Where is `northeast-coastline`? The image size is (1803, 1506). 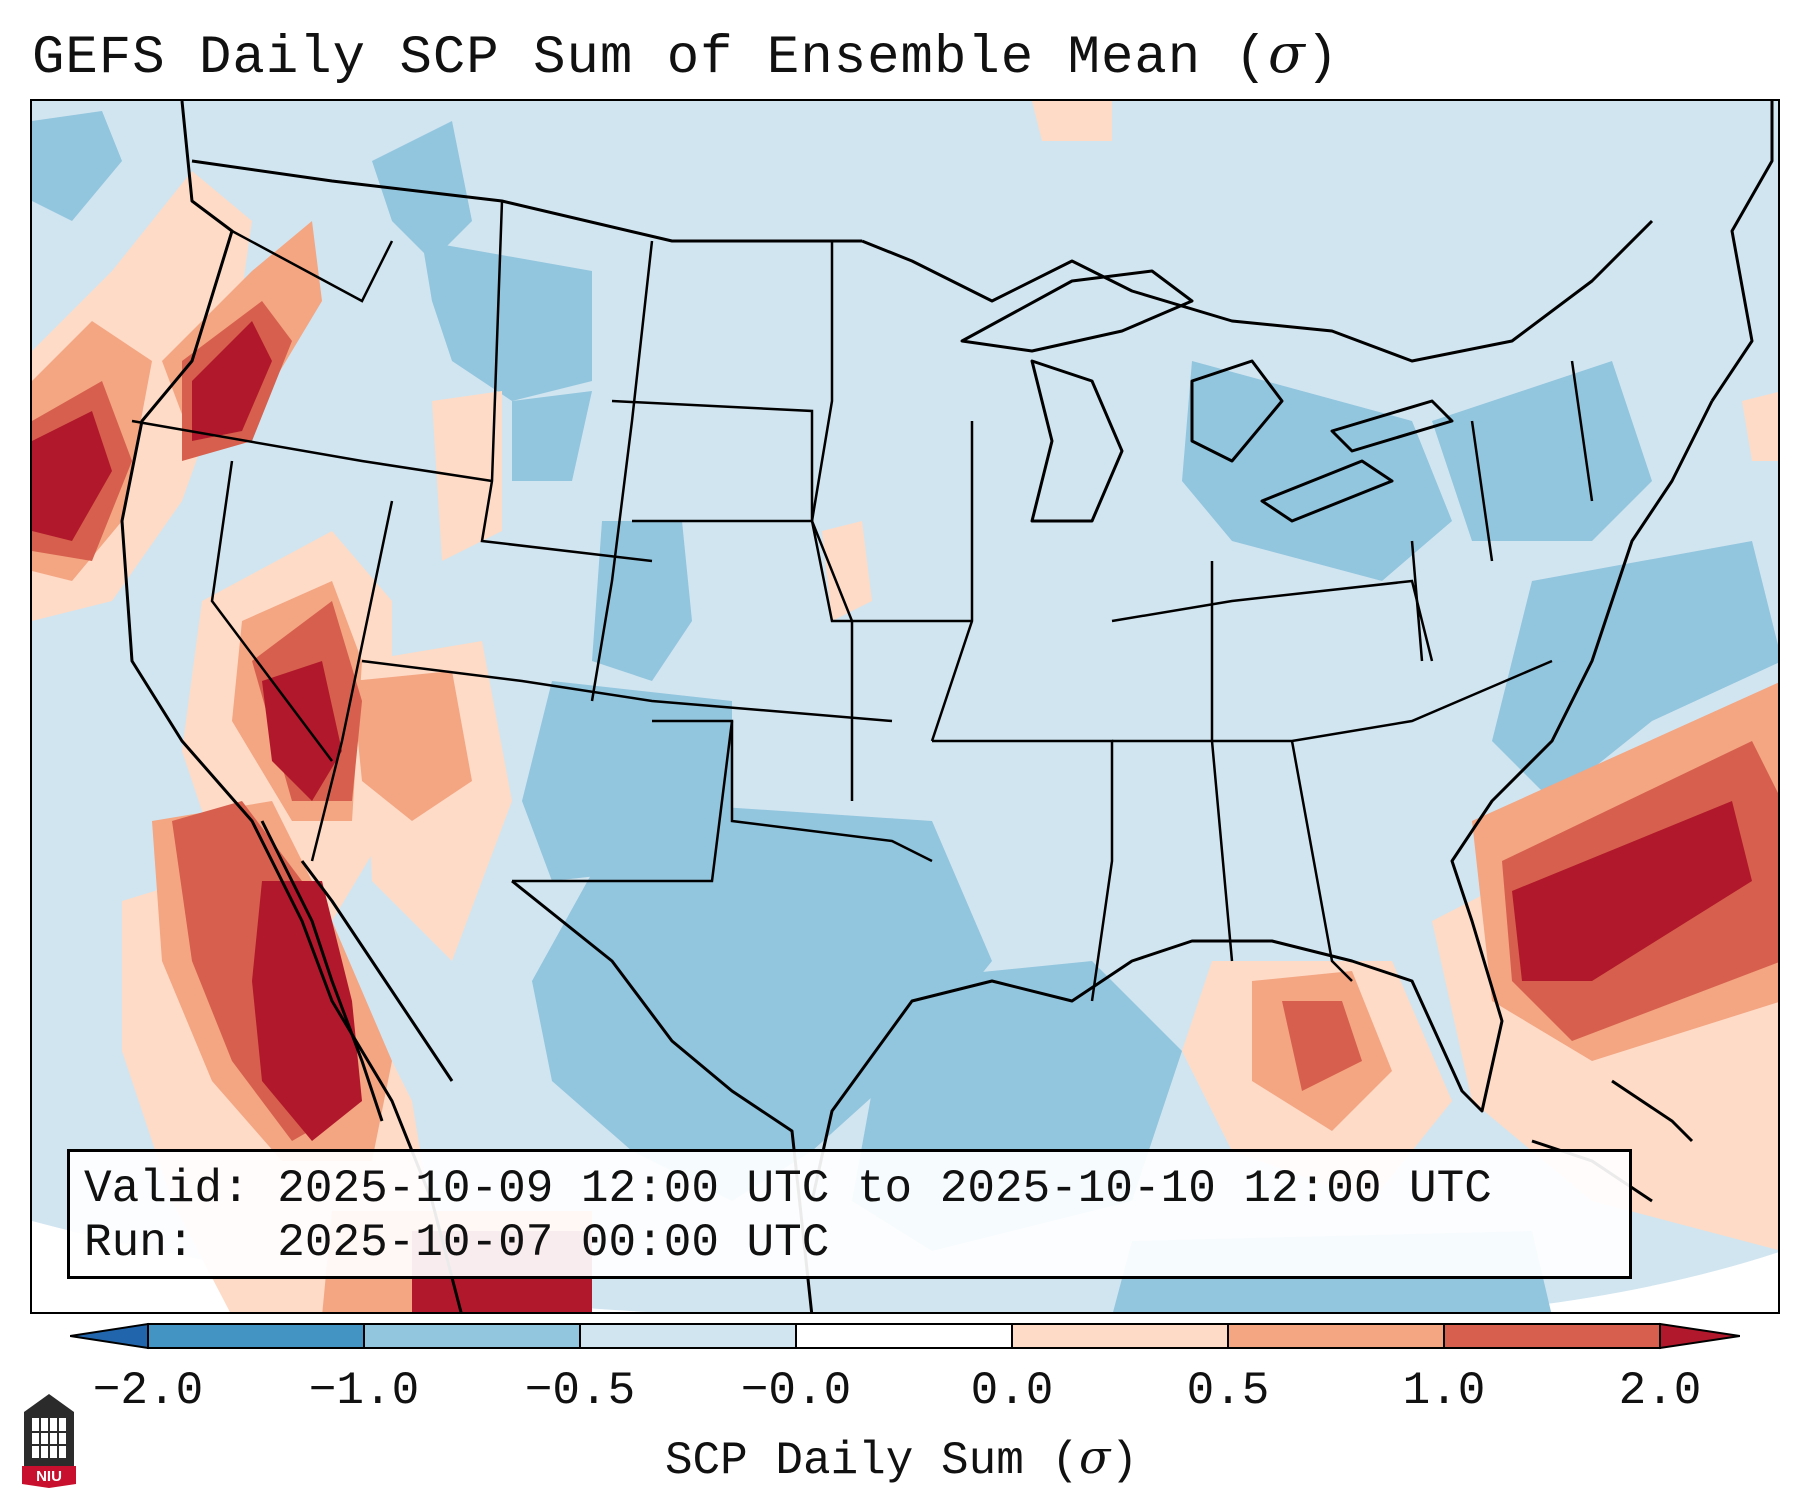
northeast-coastline is located at coordinates (1742, 251).